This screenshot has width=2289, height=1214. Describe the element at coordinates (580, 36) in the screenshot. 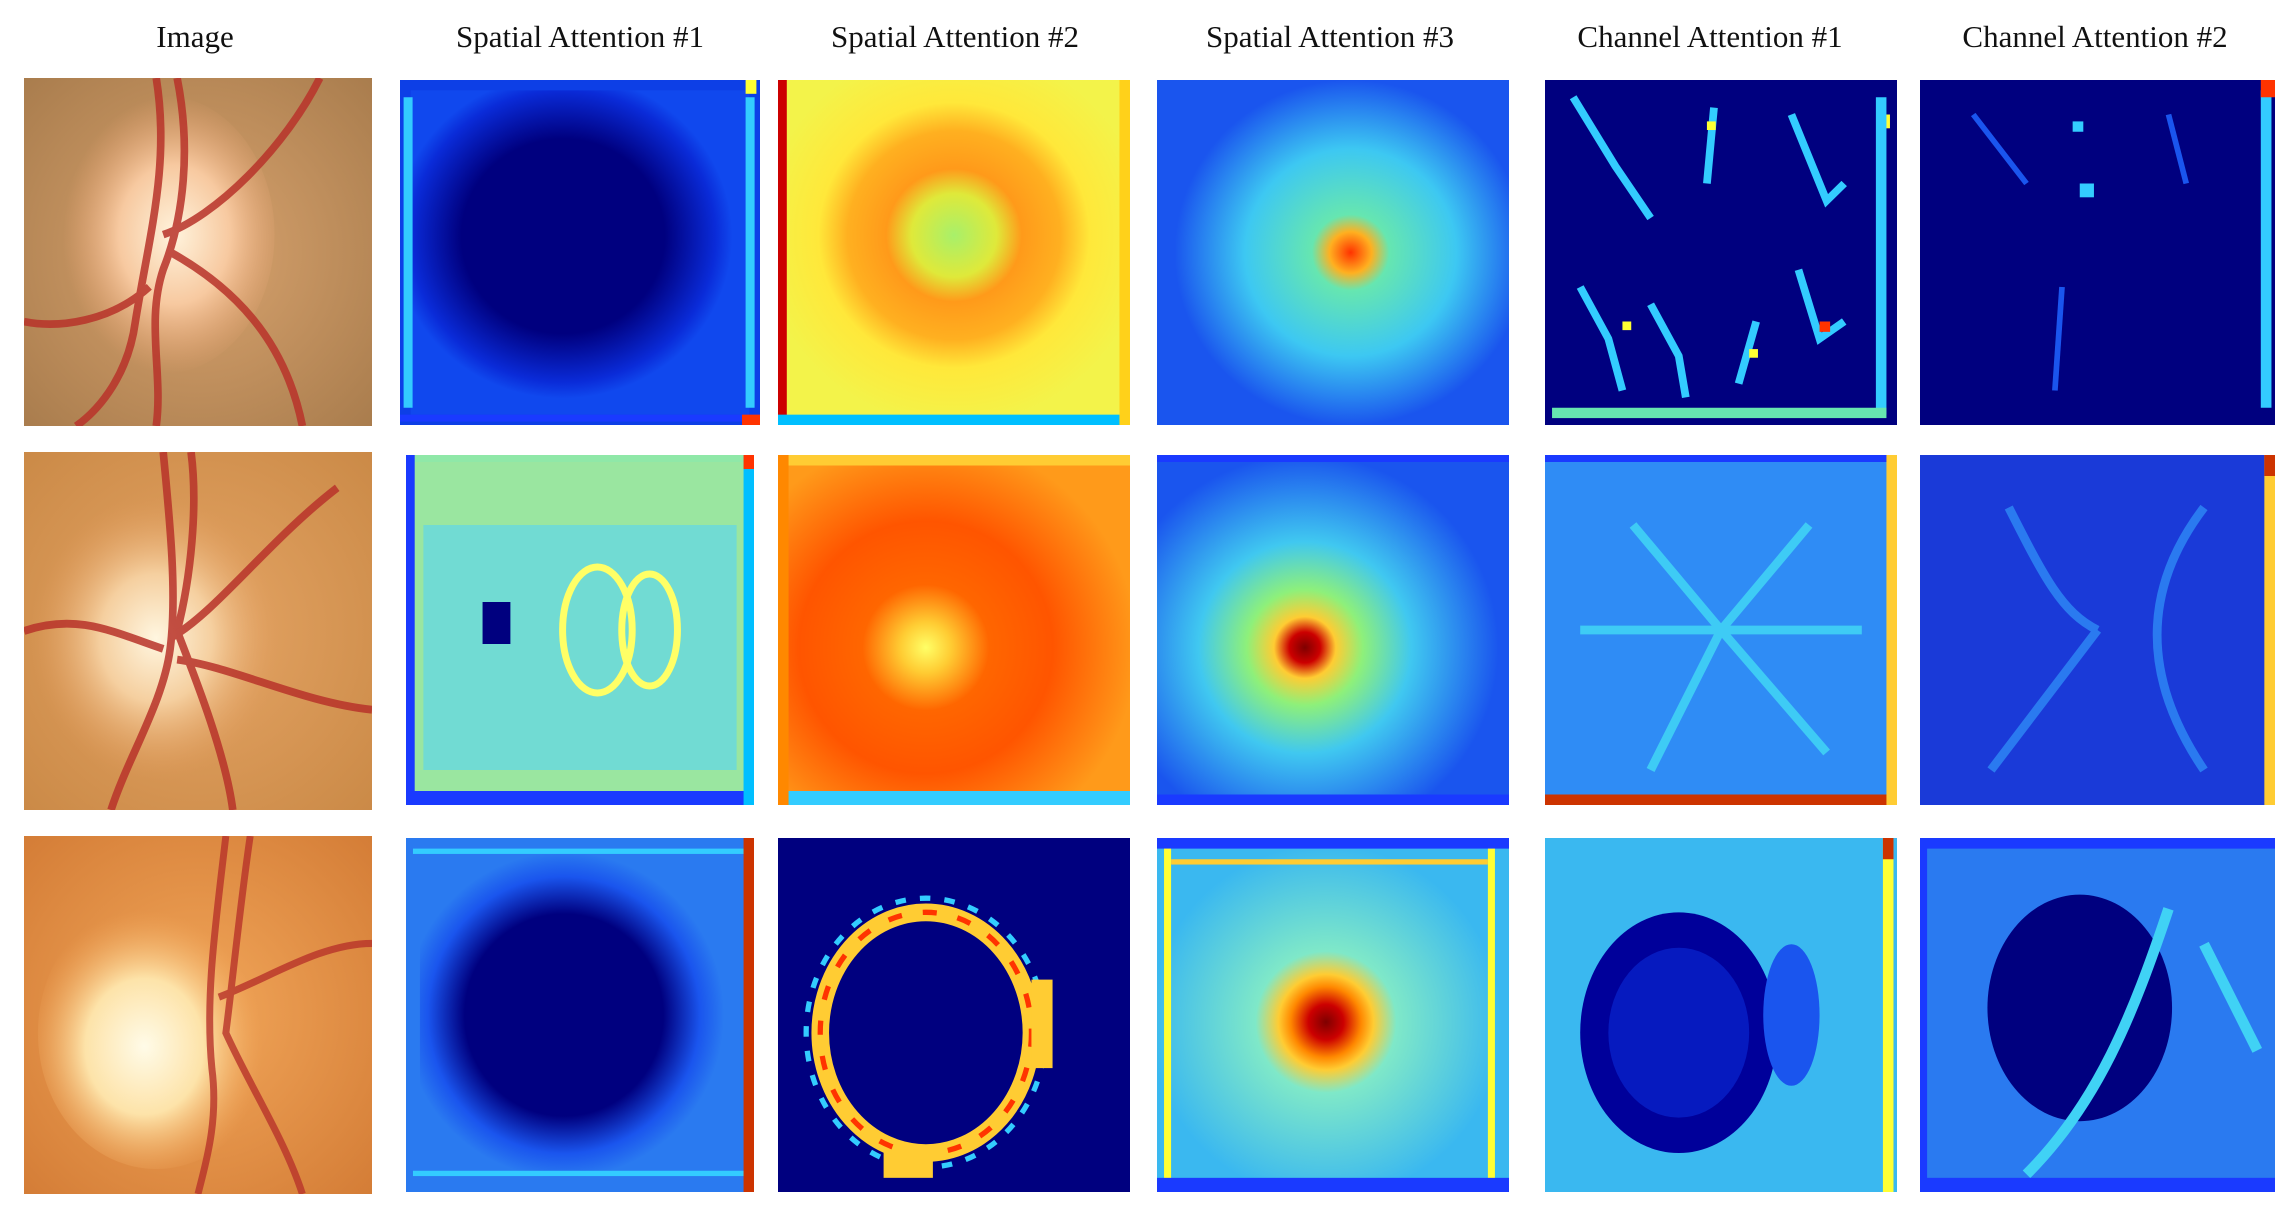

I see `column-header-spatial-attention-1: Spatial Attention #1` at that location.